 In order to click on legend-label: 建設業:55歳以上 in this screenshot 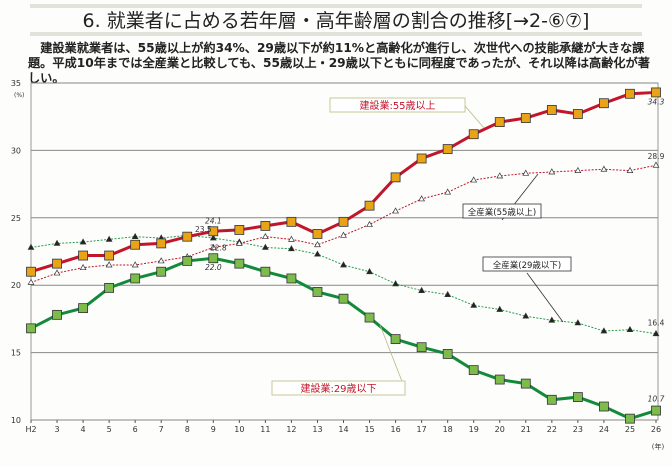, I will do `click(397, 105)`.